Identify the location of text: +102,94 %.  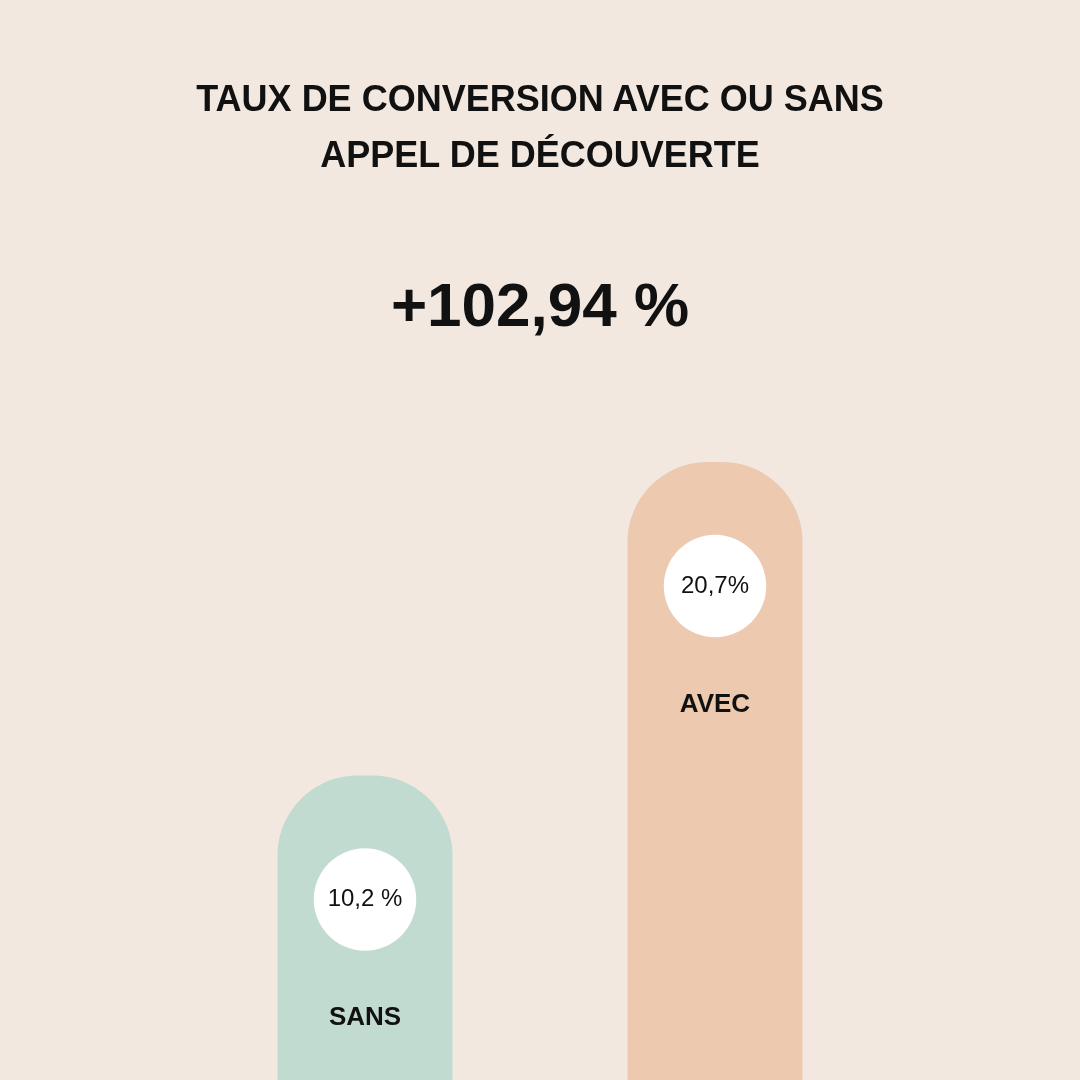
(540, 304).